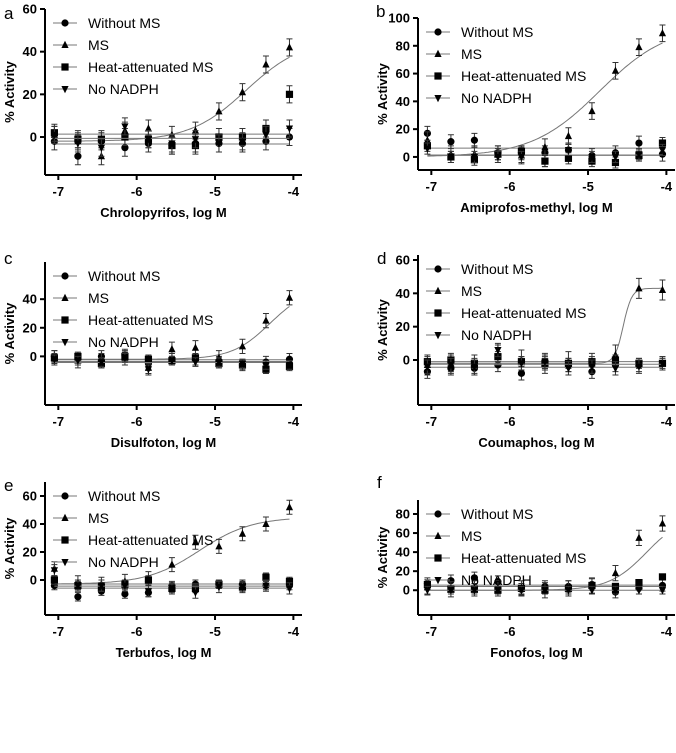 Image resolution: width=676 pixels, height=753 pixels. What do you see at coordinates (380, 11) in the screenshot?
I see `panel-letter: b` at bounding box center [380, 11].